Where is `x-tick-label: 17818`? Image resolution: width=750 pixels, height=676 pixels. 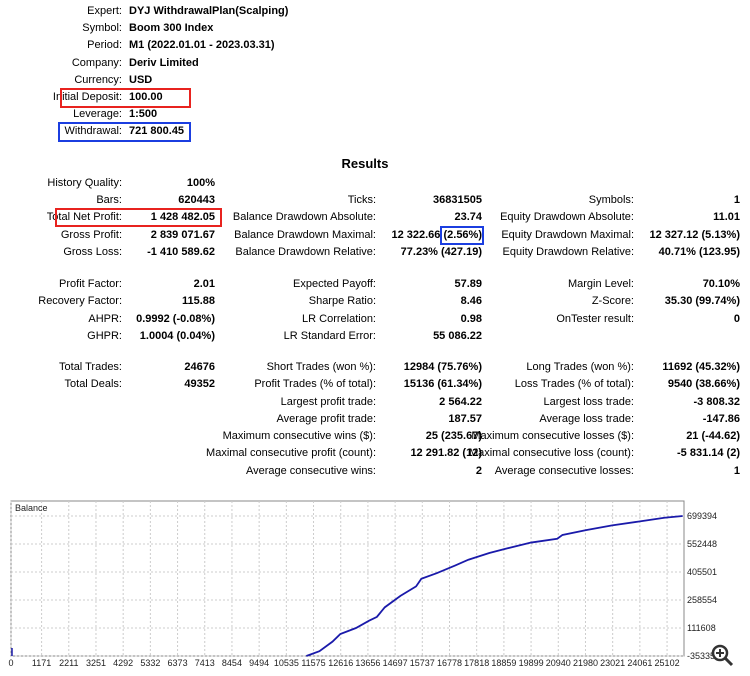
x-tick-label: 17818 is located at coordinates (476, 663).